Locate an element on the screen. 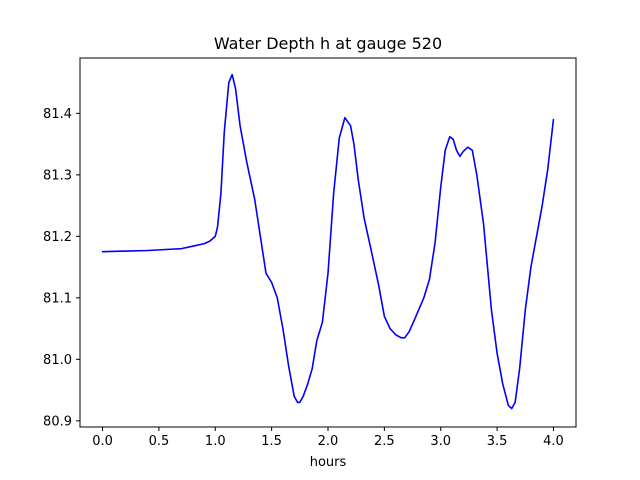 This screenshot has height=480, width=640. x-tick-label: 4.0 is located at coordinates (553, 441).